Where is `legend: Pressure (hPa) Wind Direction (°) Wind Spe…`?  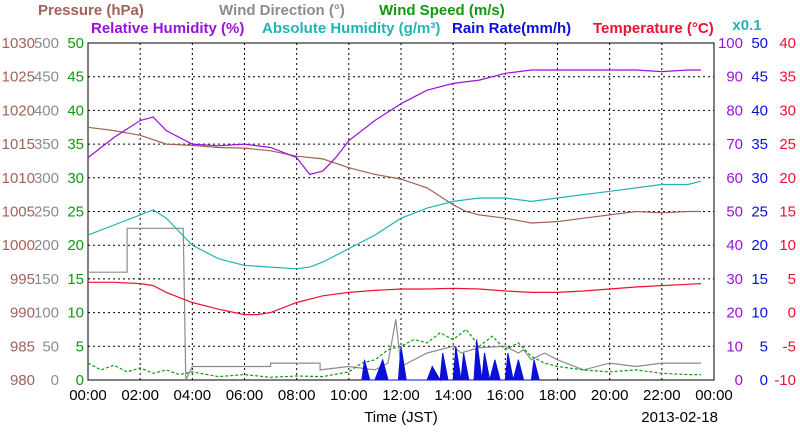 legend: Pressure (hPa) Wind Direction (°) Wind Spe… is located at coordinates (376, 19).